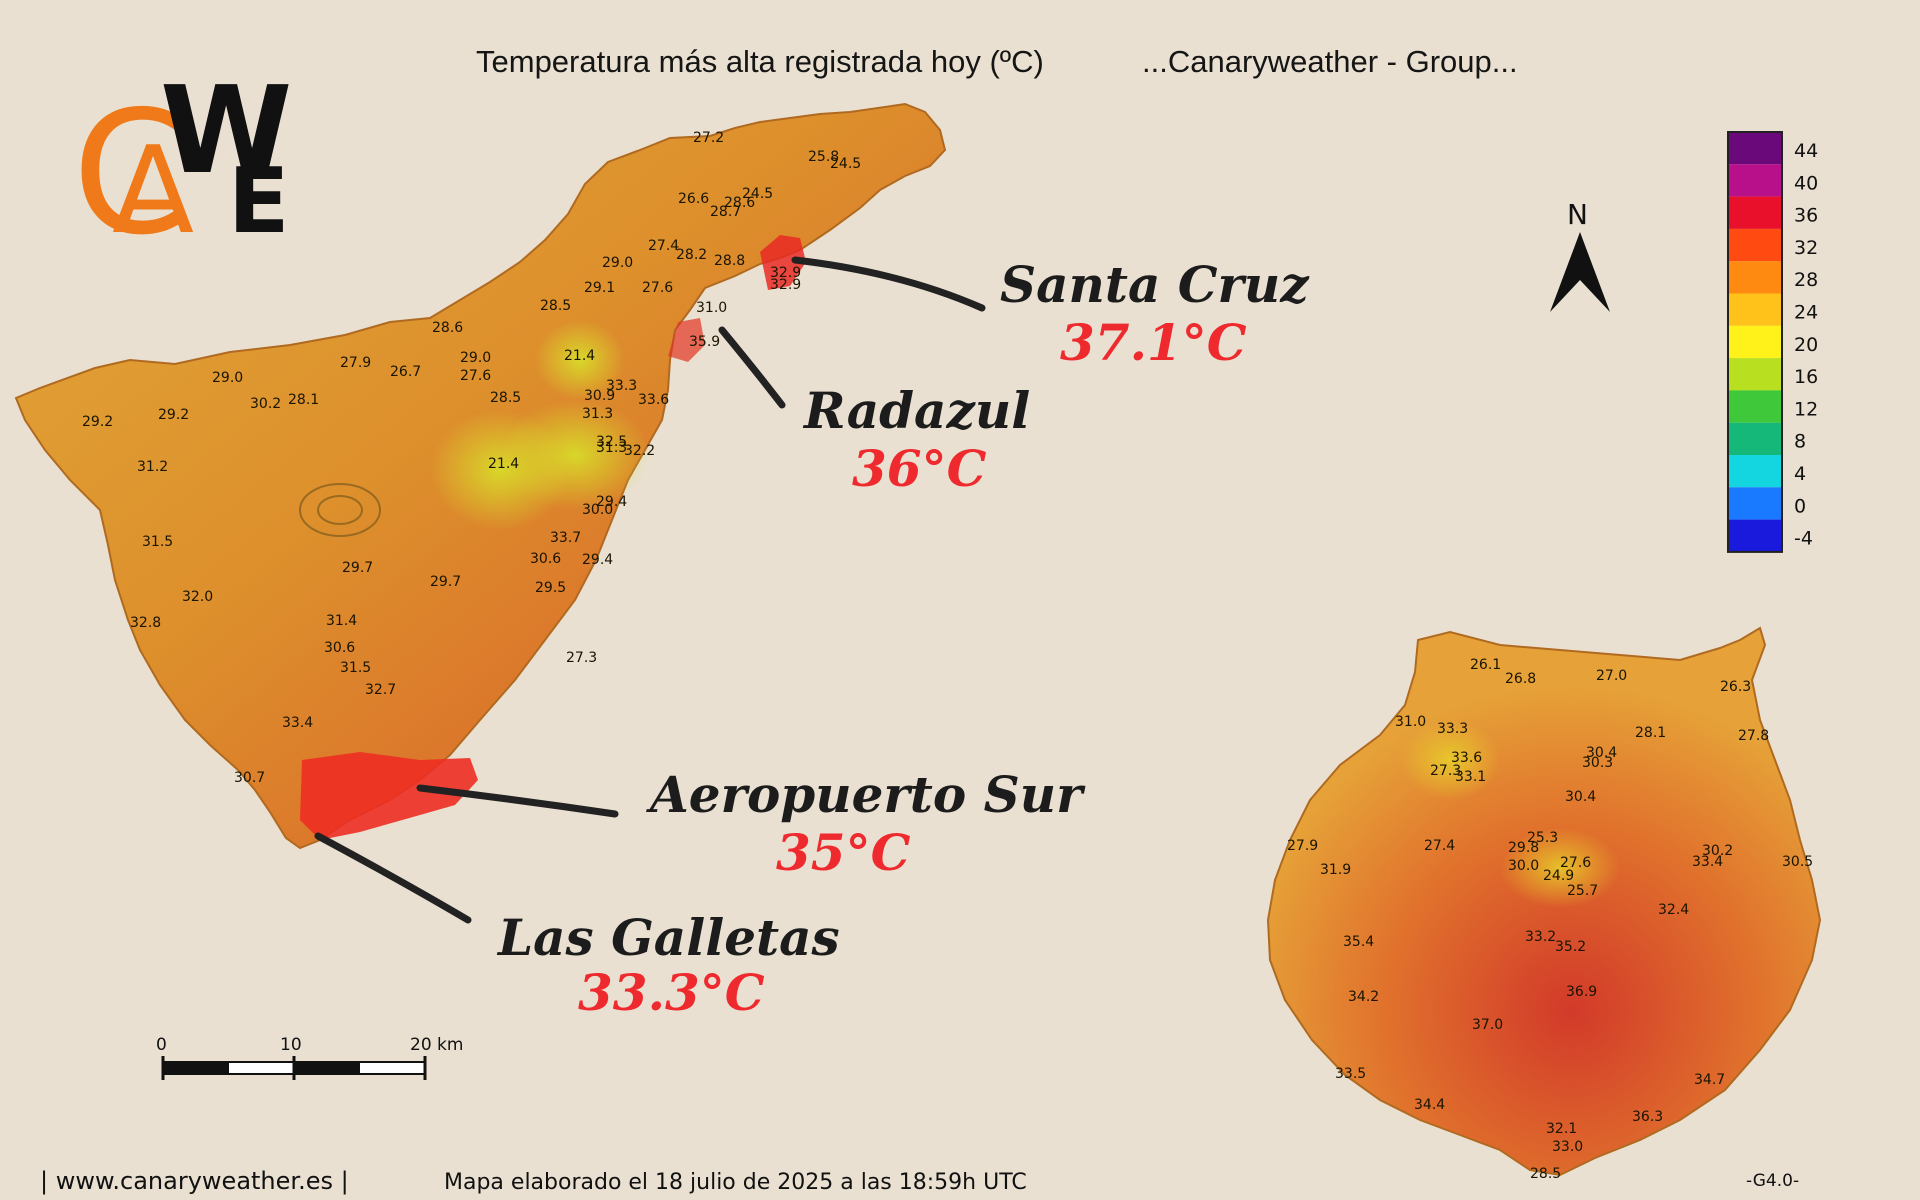 Image resolution: width=1920 pixels, height=1200 pixels. I want to click on scale-bar: 0 10 20 km, so click(309, 1057).